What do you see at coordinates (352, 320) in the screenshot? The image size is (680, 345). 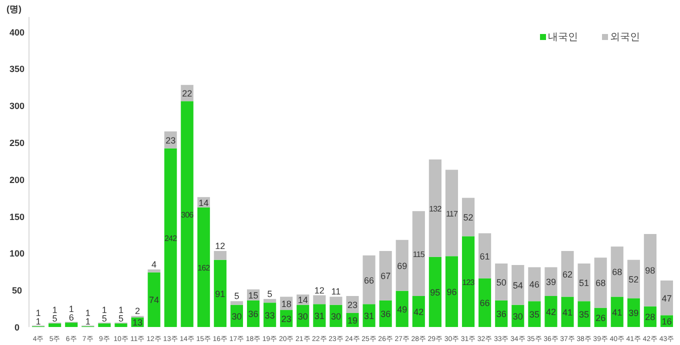 I see `data-label: 19` at bounding box center [352, 320].